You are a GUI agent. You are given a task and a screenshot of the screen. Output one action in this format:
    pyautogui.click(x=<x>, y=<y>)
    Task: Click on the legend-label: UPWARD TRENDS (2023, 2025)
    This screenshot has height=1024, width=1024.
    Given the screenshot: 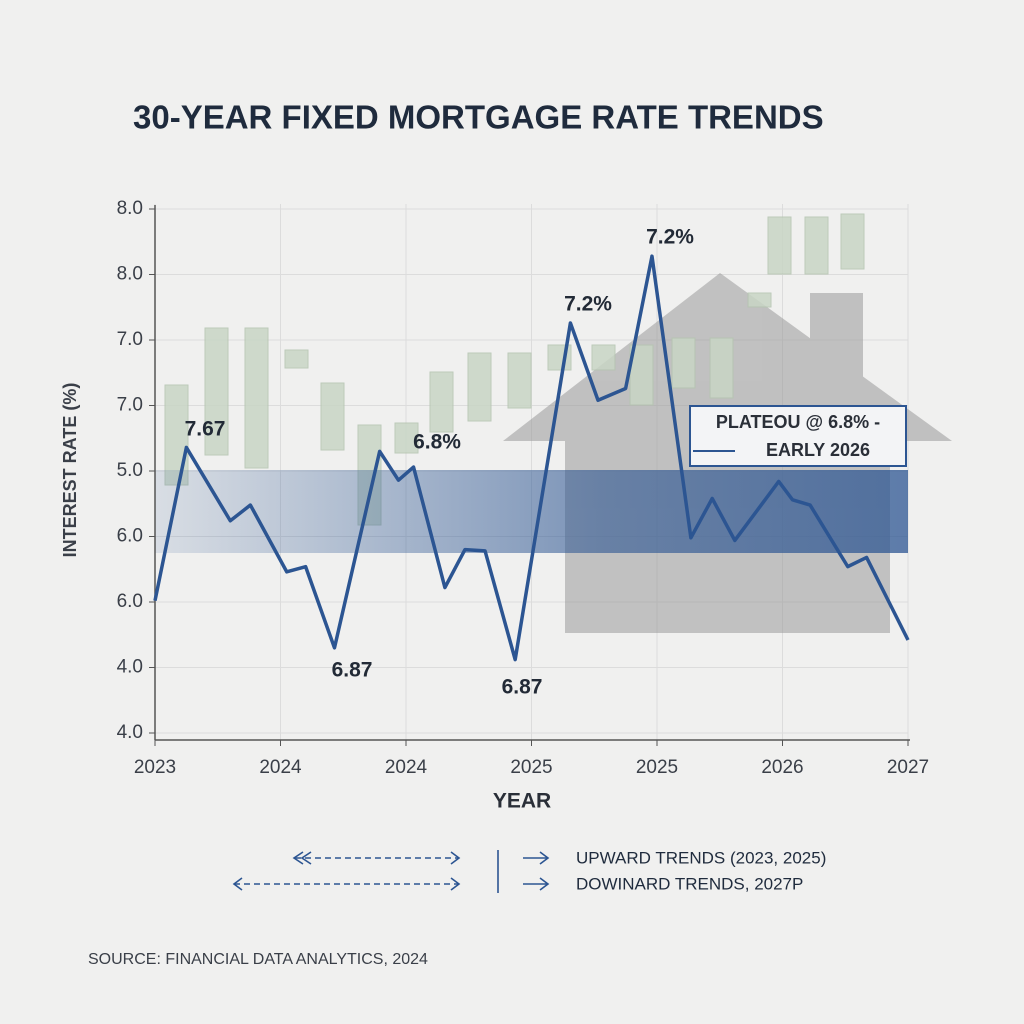 What is the action you would take?
    pyautogui.click(x=701, y=857)
    